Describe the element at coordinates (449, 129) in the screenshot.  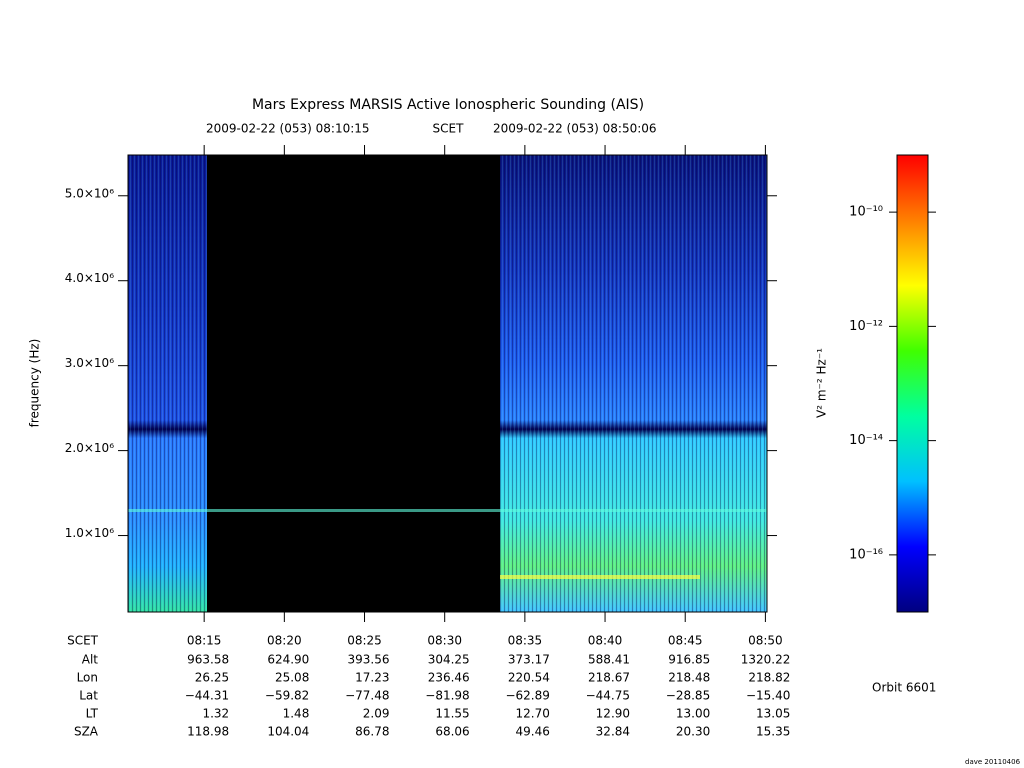
I see `time-label: SCET` at that location.